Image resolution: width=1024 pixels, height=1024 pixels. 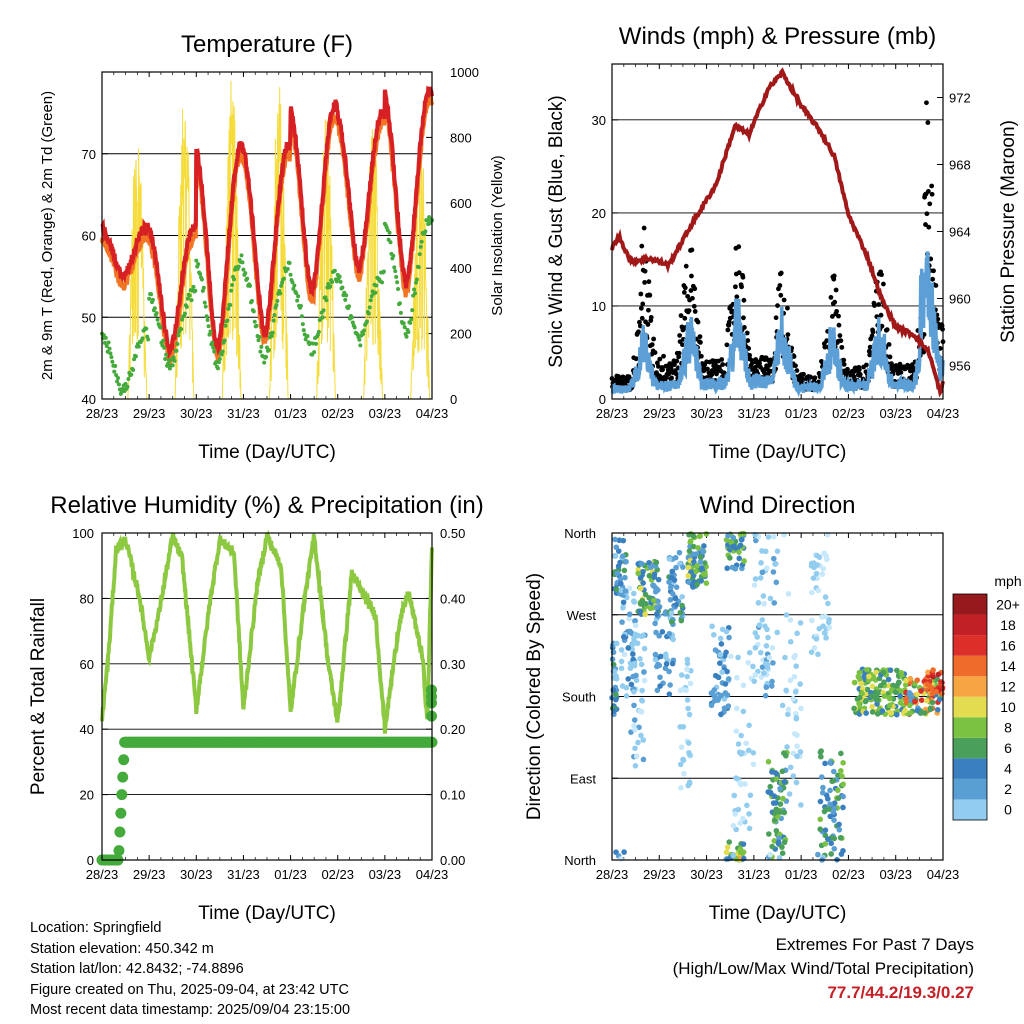 What do you see at coordinates (267, 696) in the screenshot?
I see `plot-frame` at bounding box center [267, 696].